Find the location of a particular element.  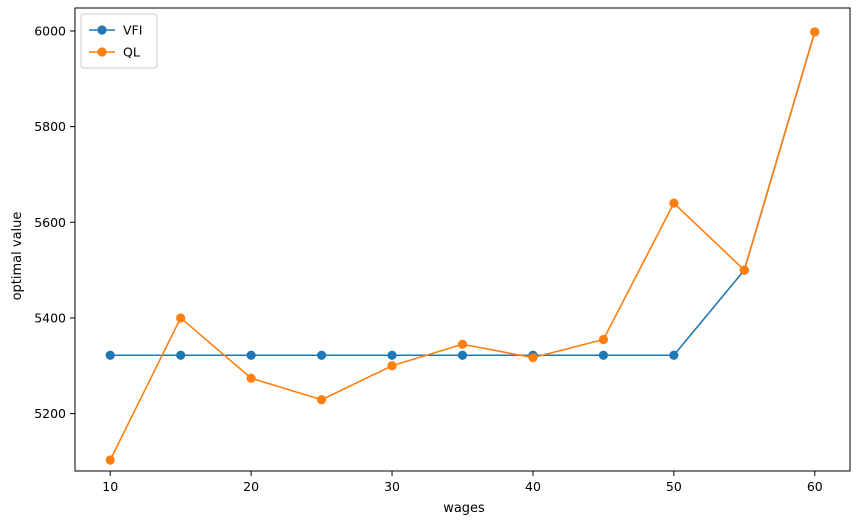

legend: VFI QL is located at coordinates (119, 41).